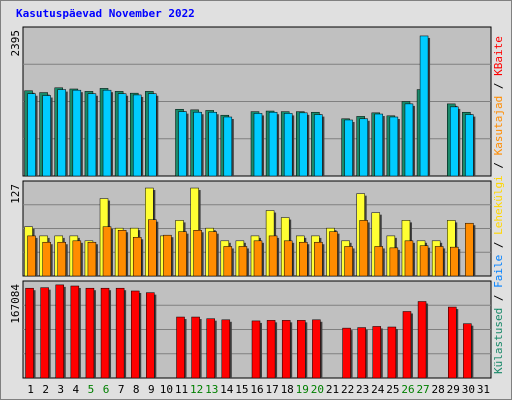  I want to click on x-tick-label-27: 27, so click(422, 389).